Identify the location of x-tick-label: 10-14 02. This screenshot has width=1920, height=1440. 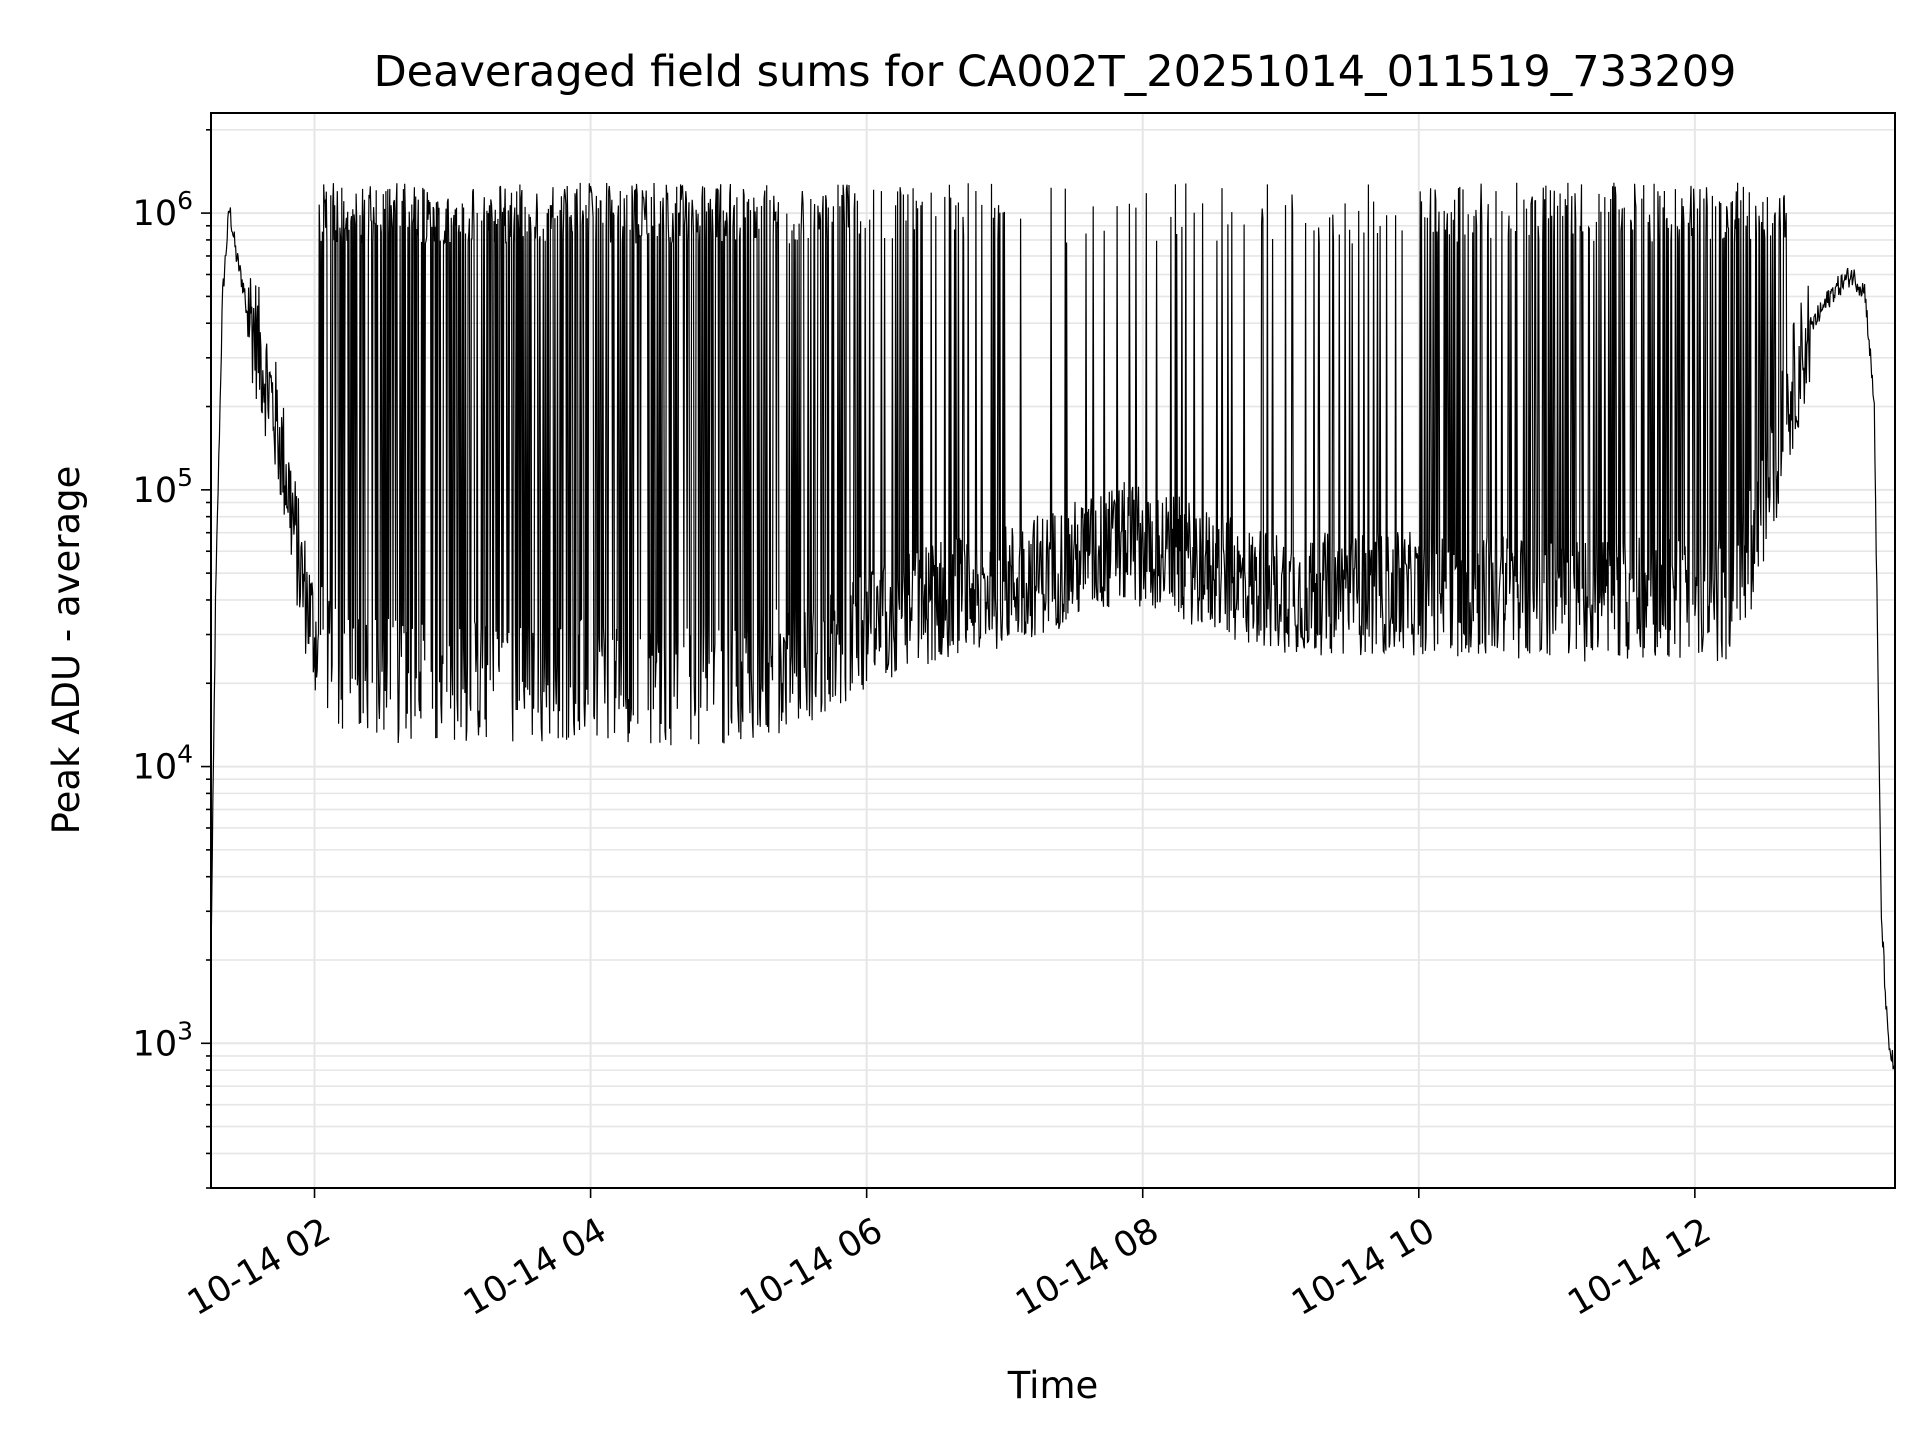
(259, 1267).